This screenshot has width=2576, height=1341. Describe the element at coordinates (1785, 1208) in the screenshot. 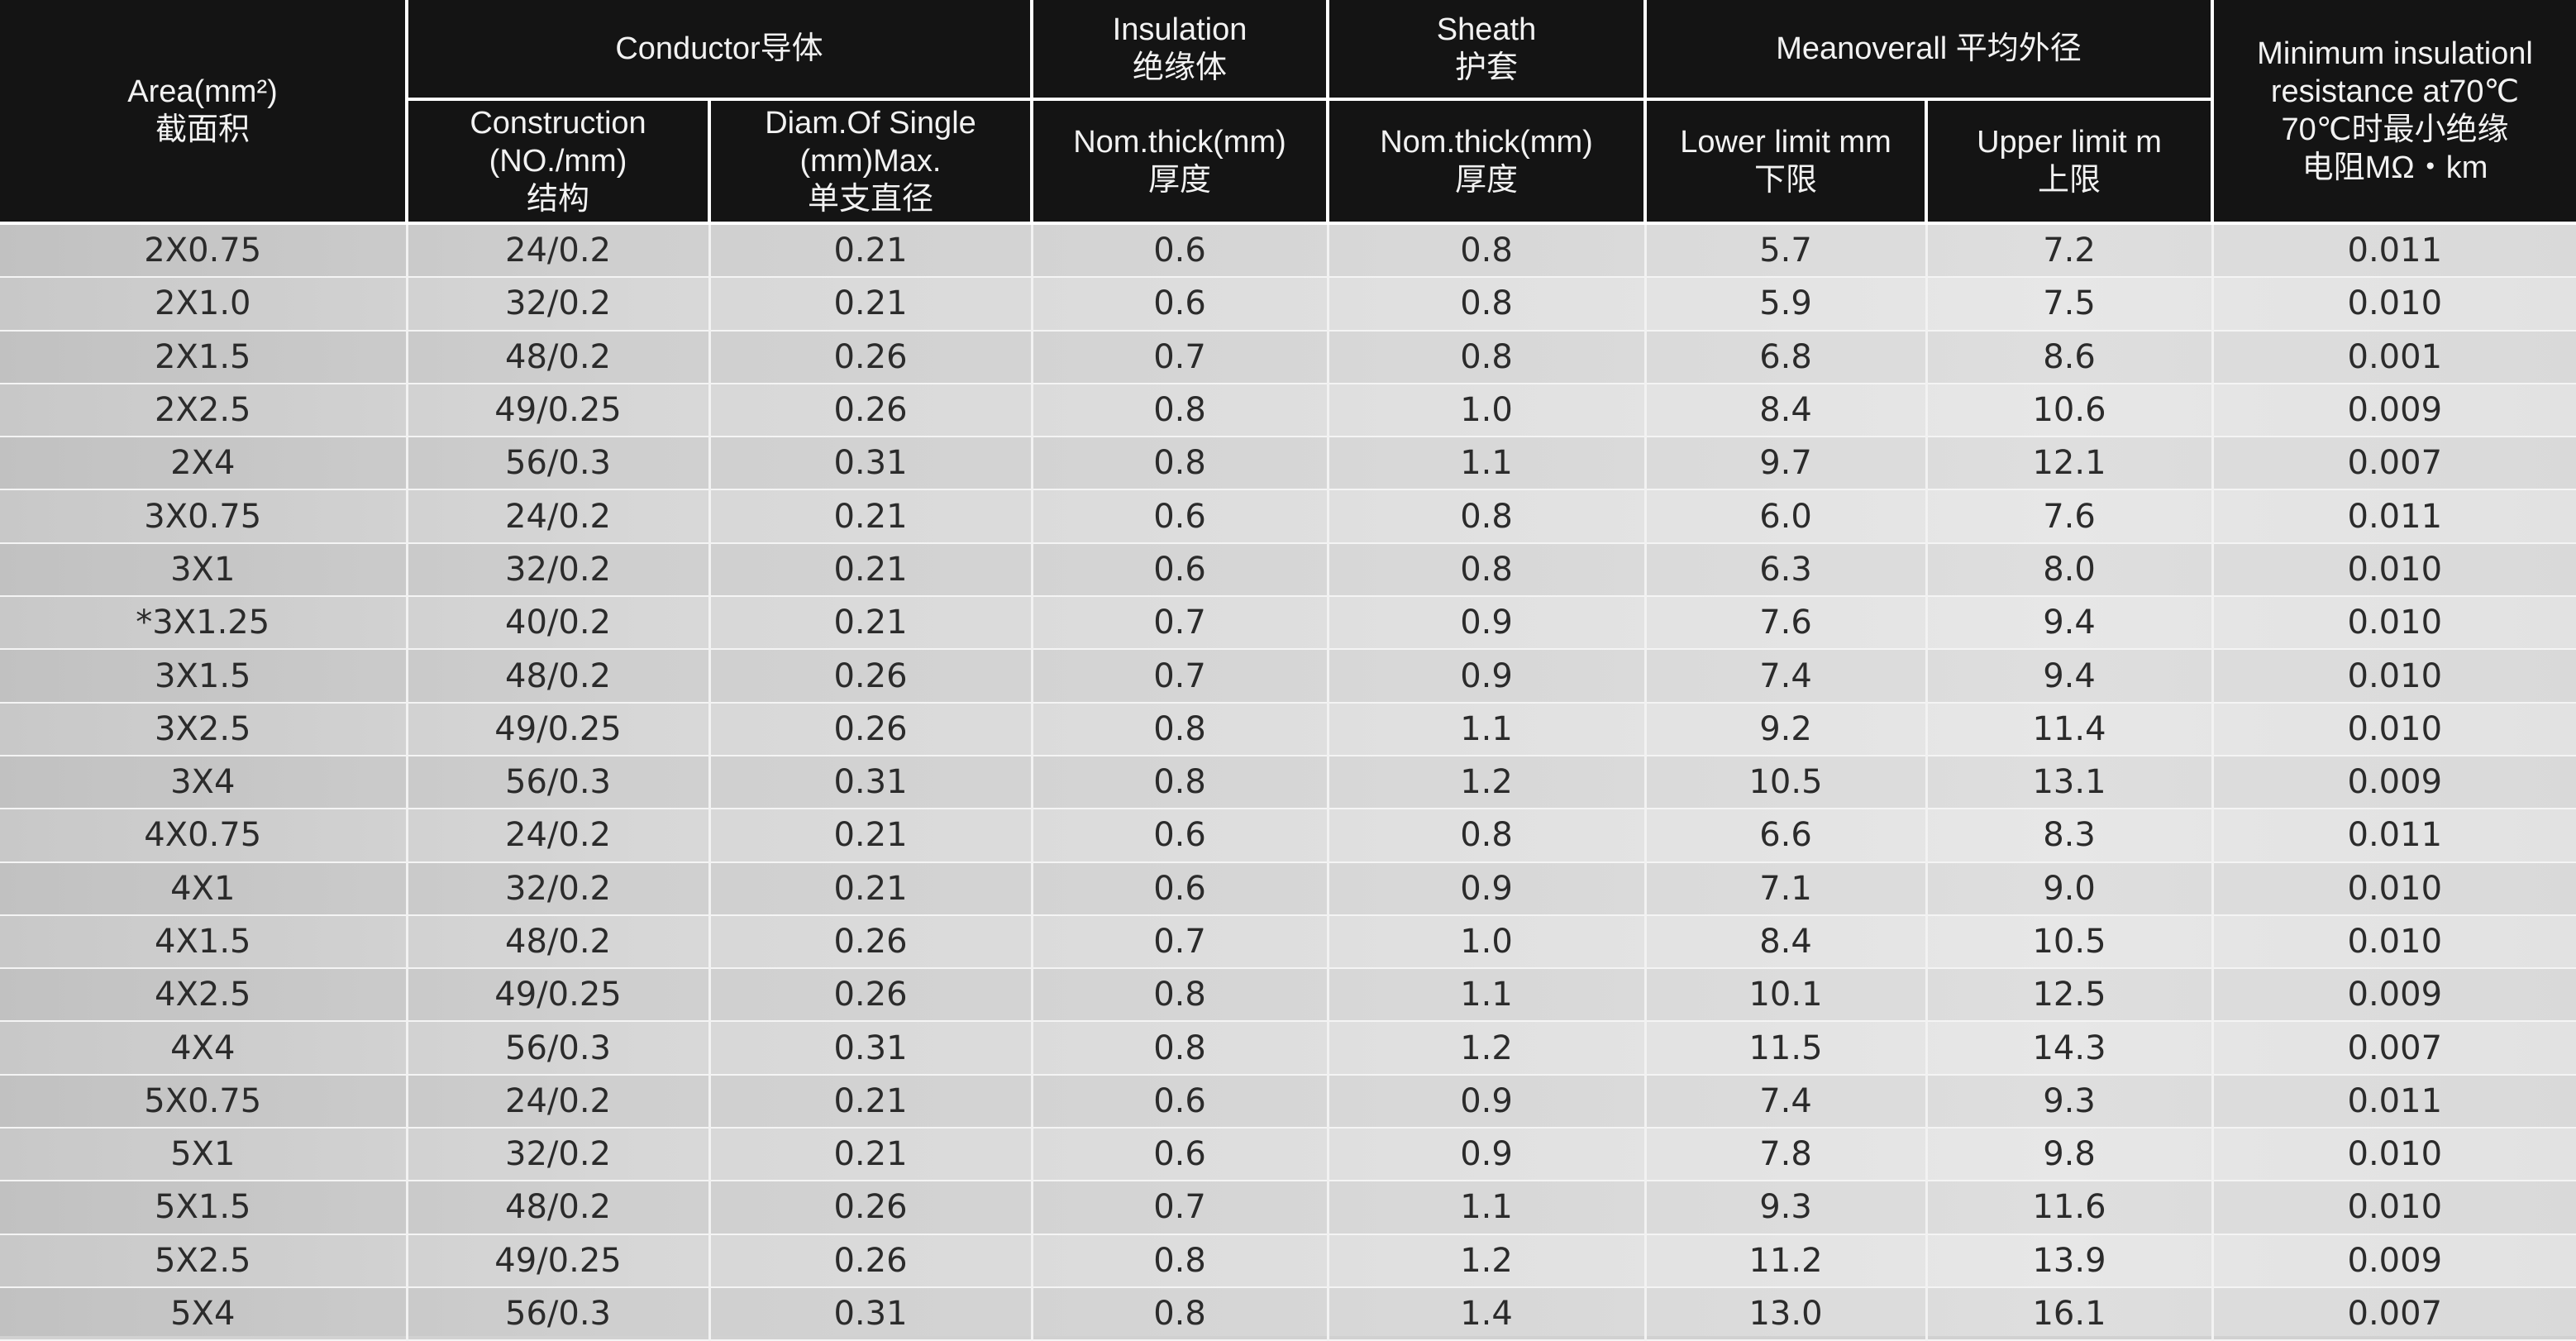

I see `cell-lower-limit: 9.3` at that location.